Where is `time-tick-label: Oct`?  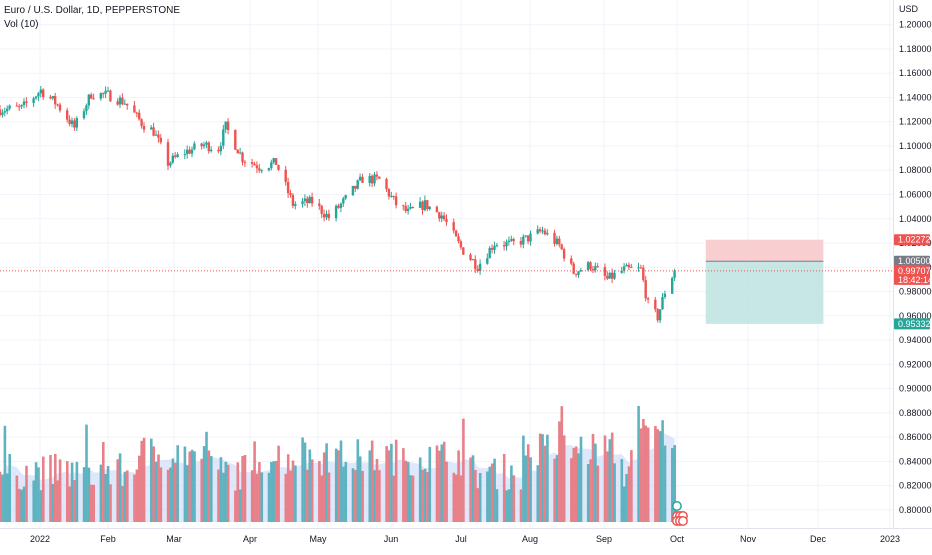 time-tick-label: Oct is located at coordinates (677, 539).